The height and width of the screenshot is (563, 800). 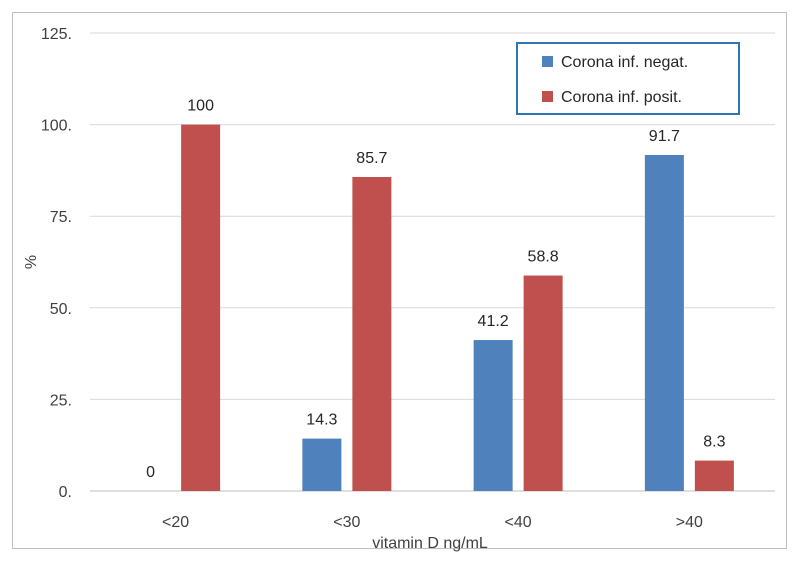 I want to click on legend-label: Corona inf. posit., so click(x=621, y=97).